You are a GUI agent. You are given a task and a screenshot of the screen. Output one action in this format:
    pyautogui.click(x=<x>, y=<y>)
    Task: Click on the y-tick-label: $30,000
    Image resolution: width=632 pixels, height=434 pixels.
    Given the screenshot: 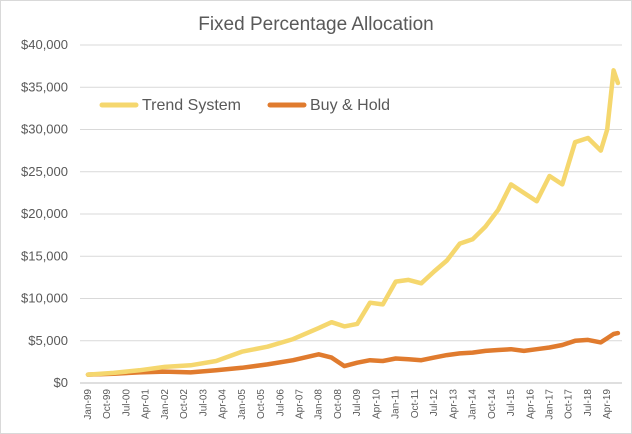 What is the action you would take?
    pyautogui.click(x=44, y=129)
    